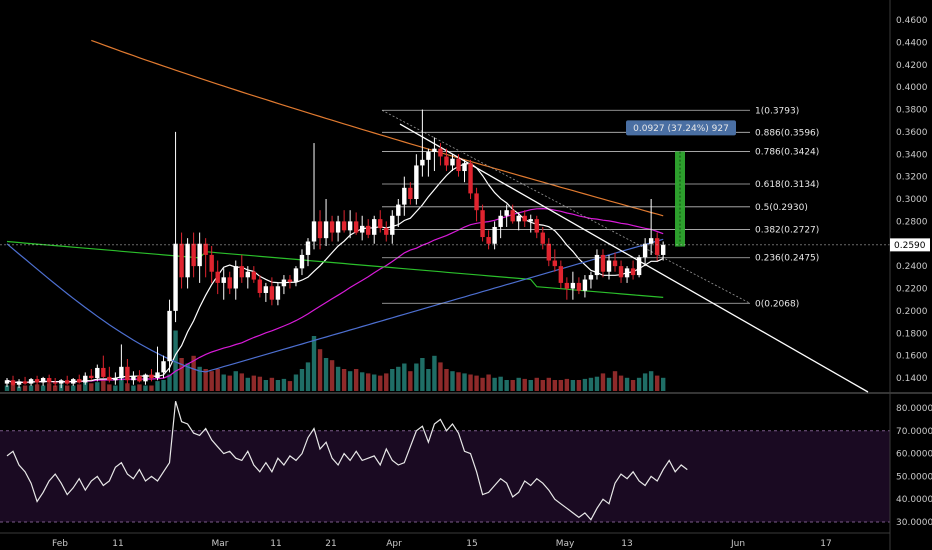  I want to click on fib-level-label: 1(0.3793), so click(777, 111).